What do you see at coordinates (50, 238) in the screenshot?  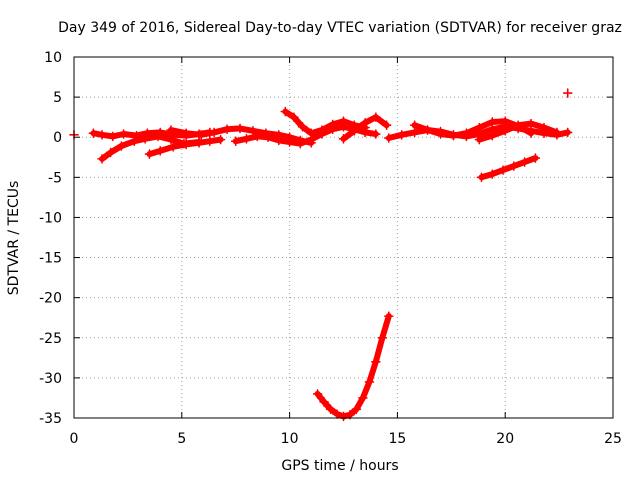 I see `y-tick-labels: 10 5 0 -5 -10 -15 -20 -25 -30 -35` at bounding box center [50, 238].